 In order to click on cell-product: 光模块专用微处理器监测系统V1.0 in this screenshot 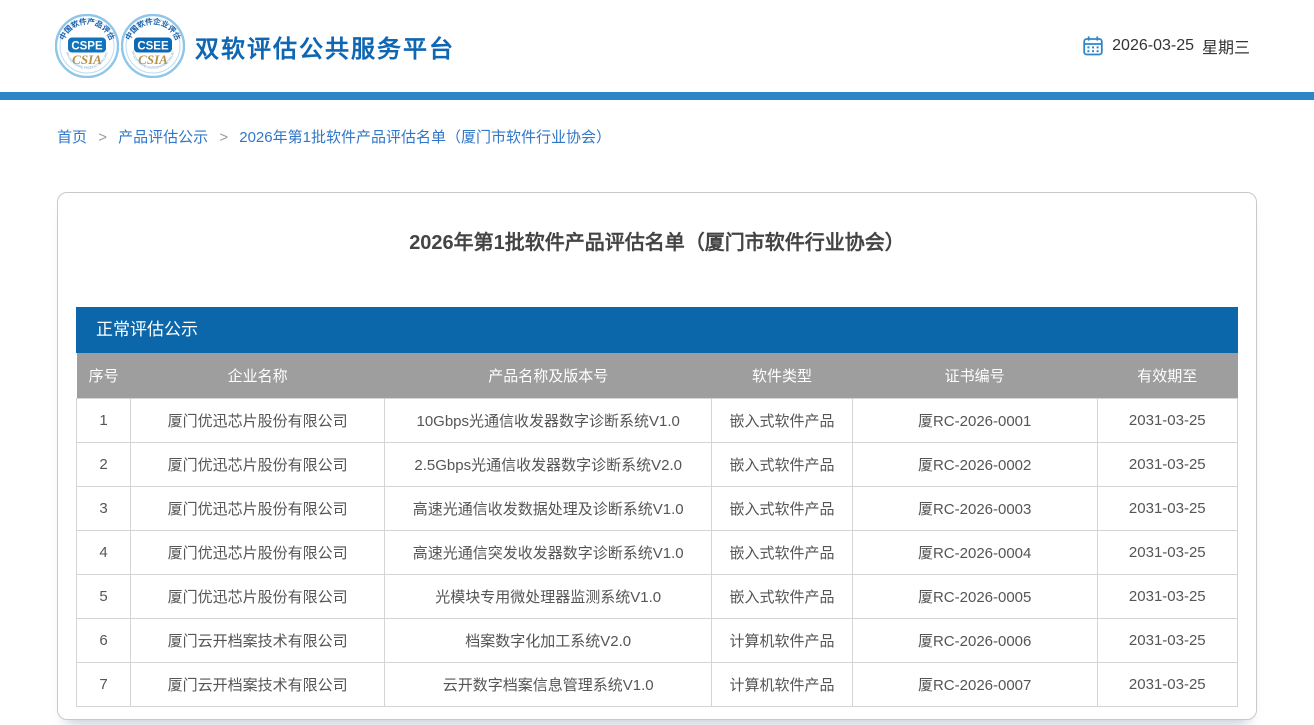, I will do `click(548, 596)`.